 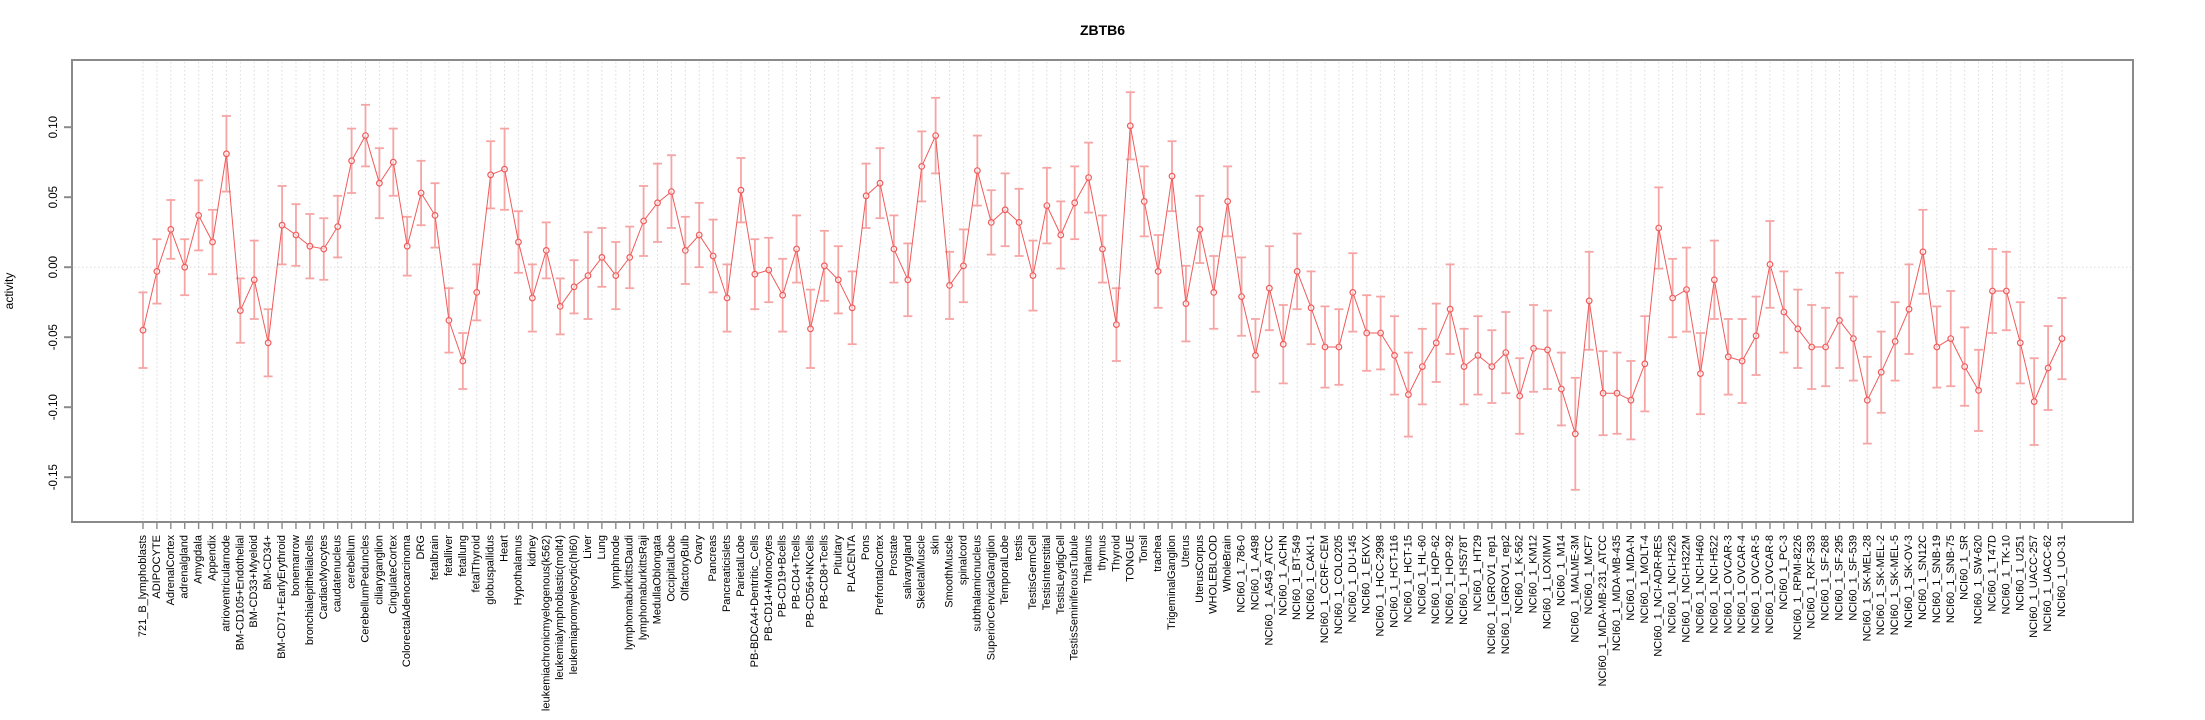 What do you see at coordinates (518, 570) in the screenshot?
I see `x-tick-label: Hypothalamus` at bounding box center [518, 570].